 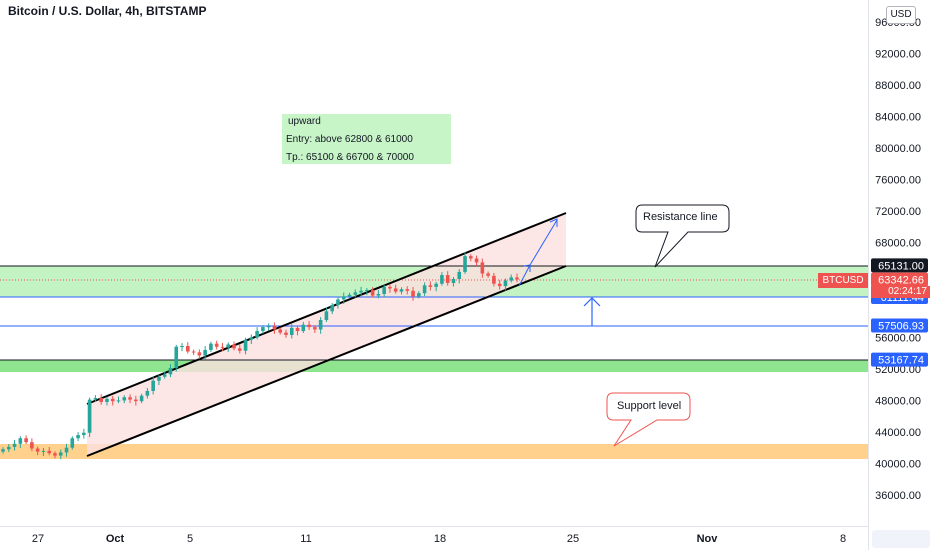 What do you see at coordinates (898, 181) in the screenshot?
I see `price-tick-label: 76000.00` at bounding box center [898, 181].